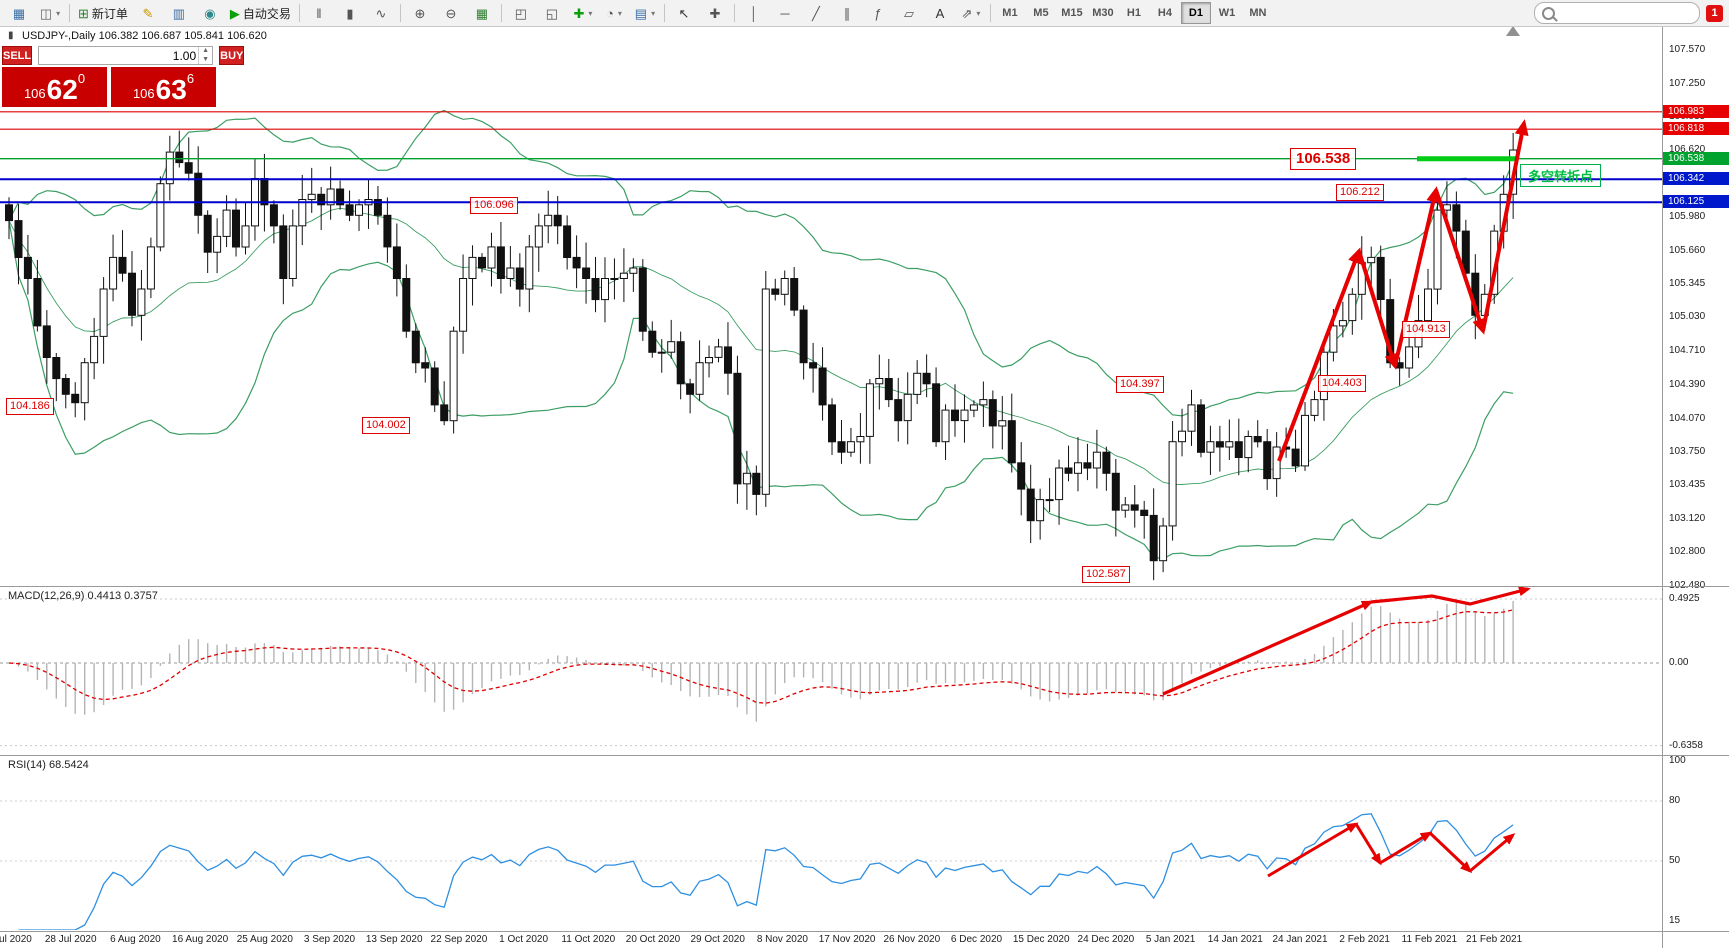 This screenshot has height=948, width=1729. I want to click on axis-label: 104.070, so click(1687, 418).